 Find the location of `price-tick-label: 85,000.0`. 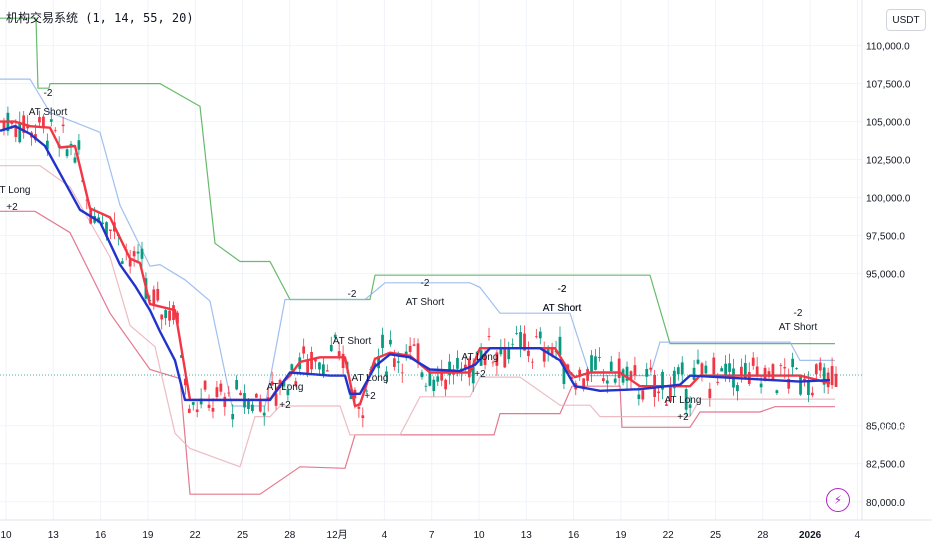

price-tick-label: 85,000.0 is located at coordinates (885, 427).